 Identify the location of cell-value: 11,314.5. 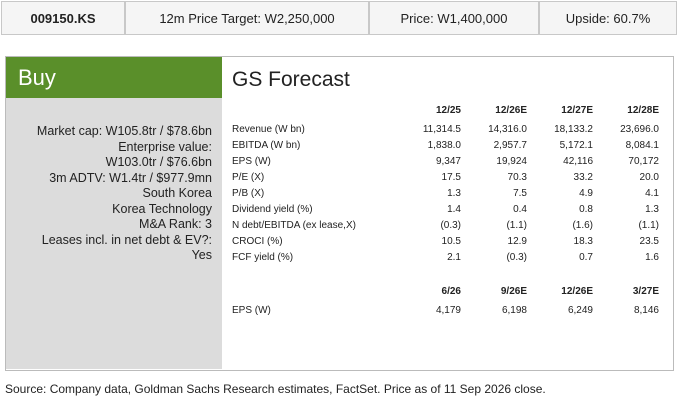
(441, 129).